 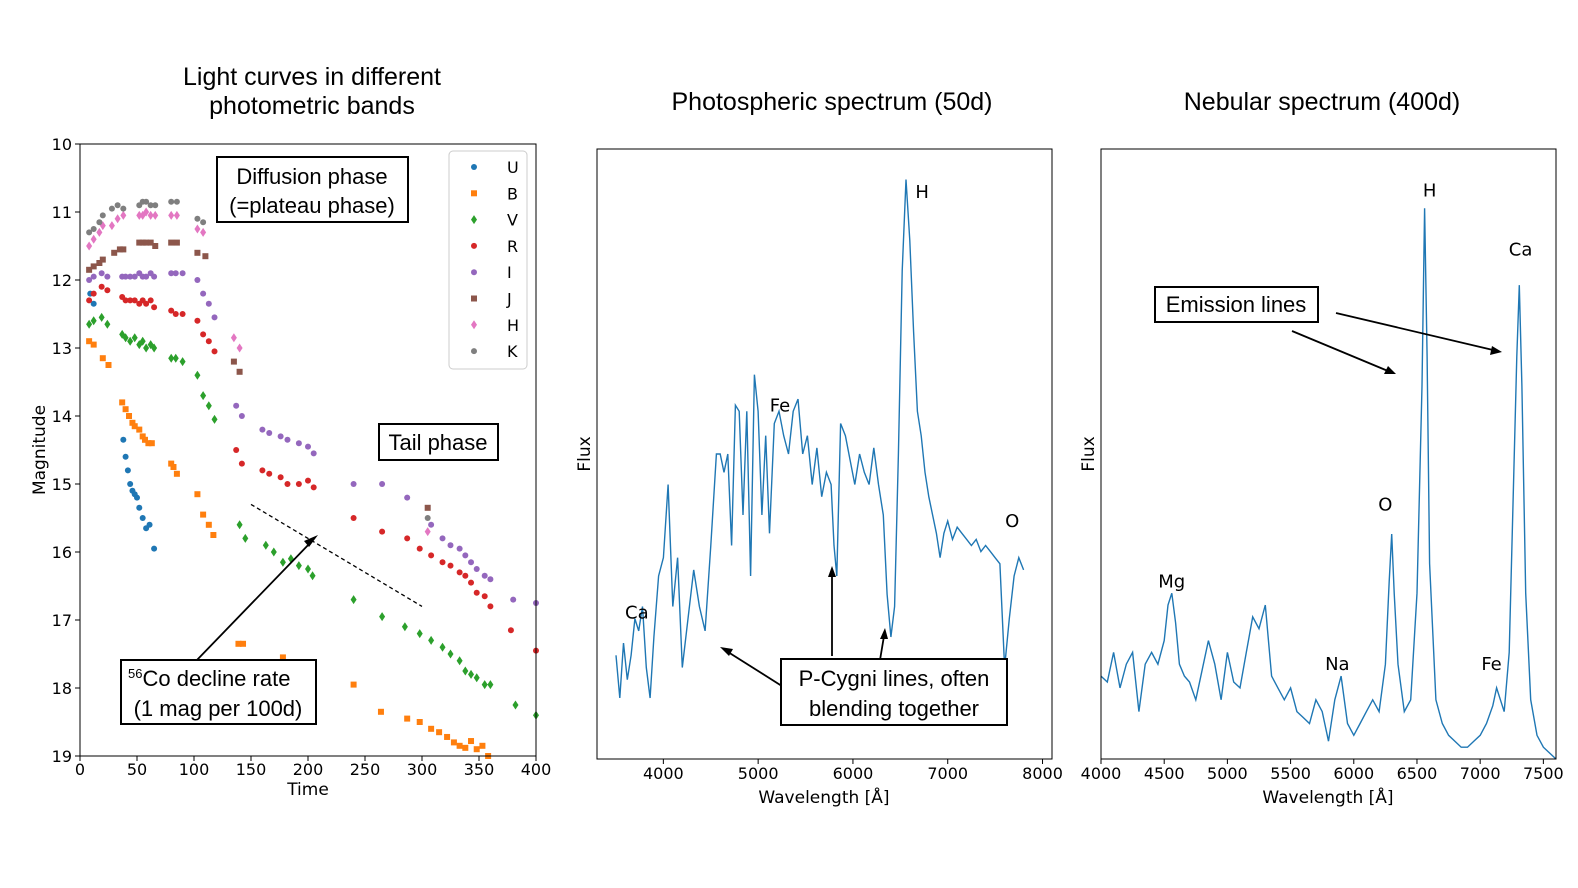 I want to click on legend-label-U: U, so click(x=513, y=167).